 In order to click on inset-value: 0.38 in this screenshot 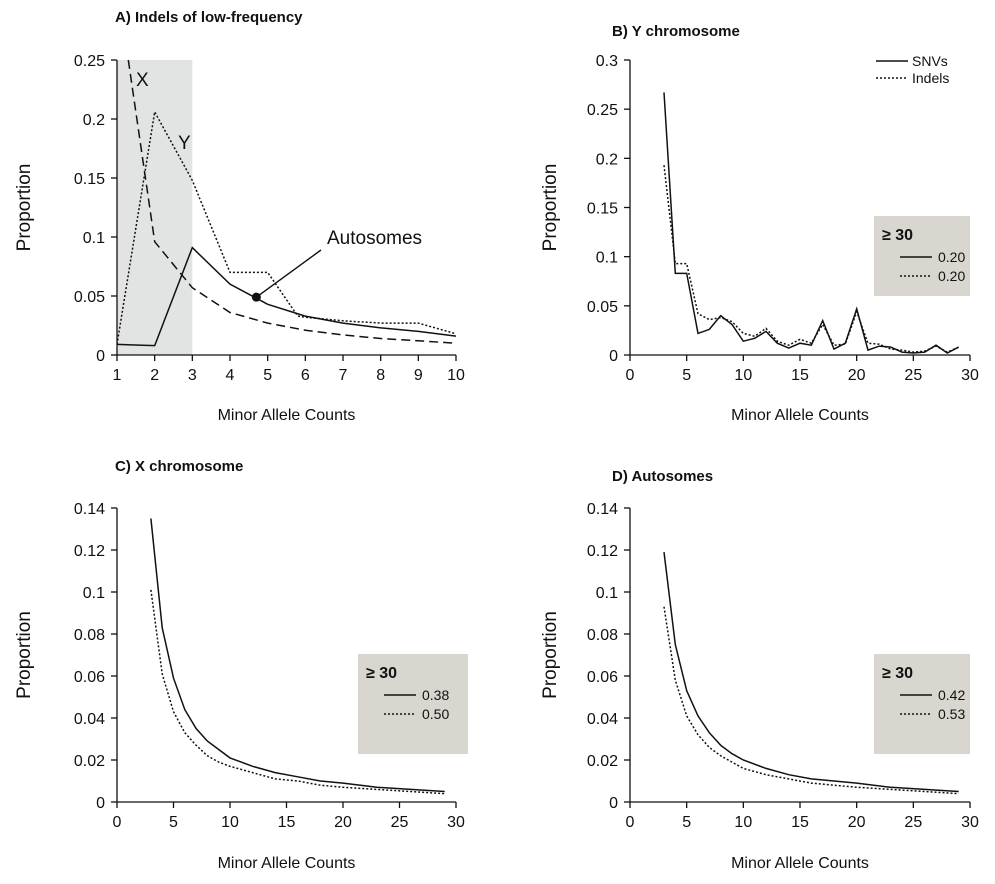, I will do `click(435, 695)`.